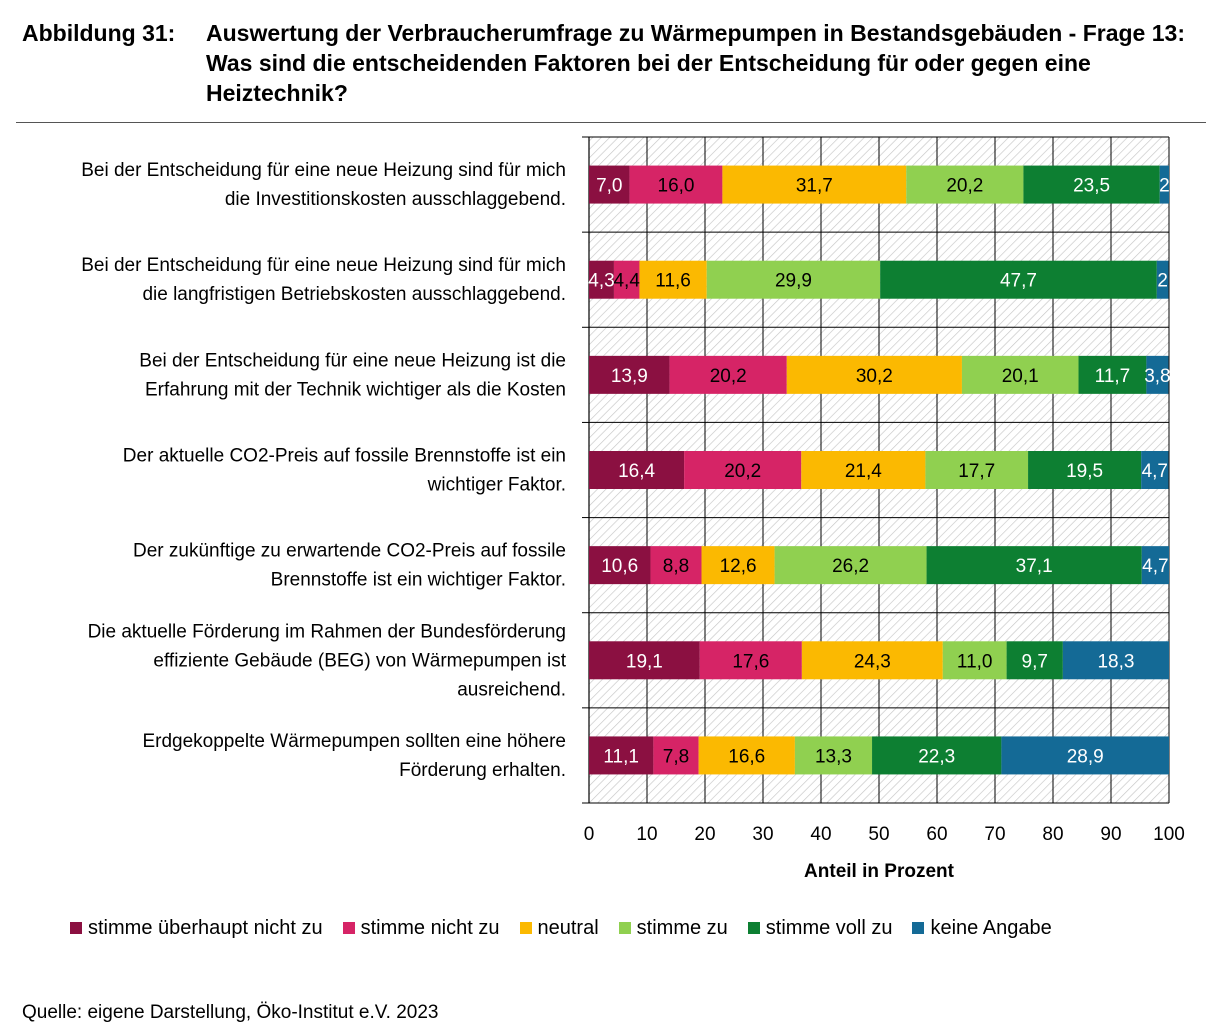 This screenshot has height=1036, width=1216. I want to click on data-label: 3,8, so click(1157, 376).